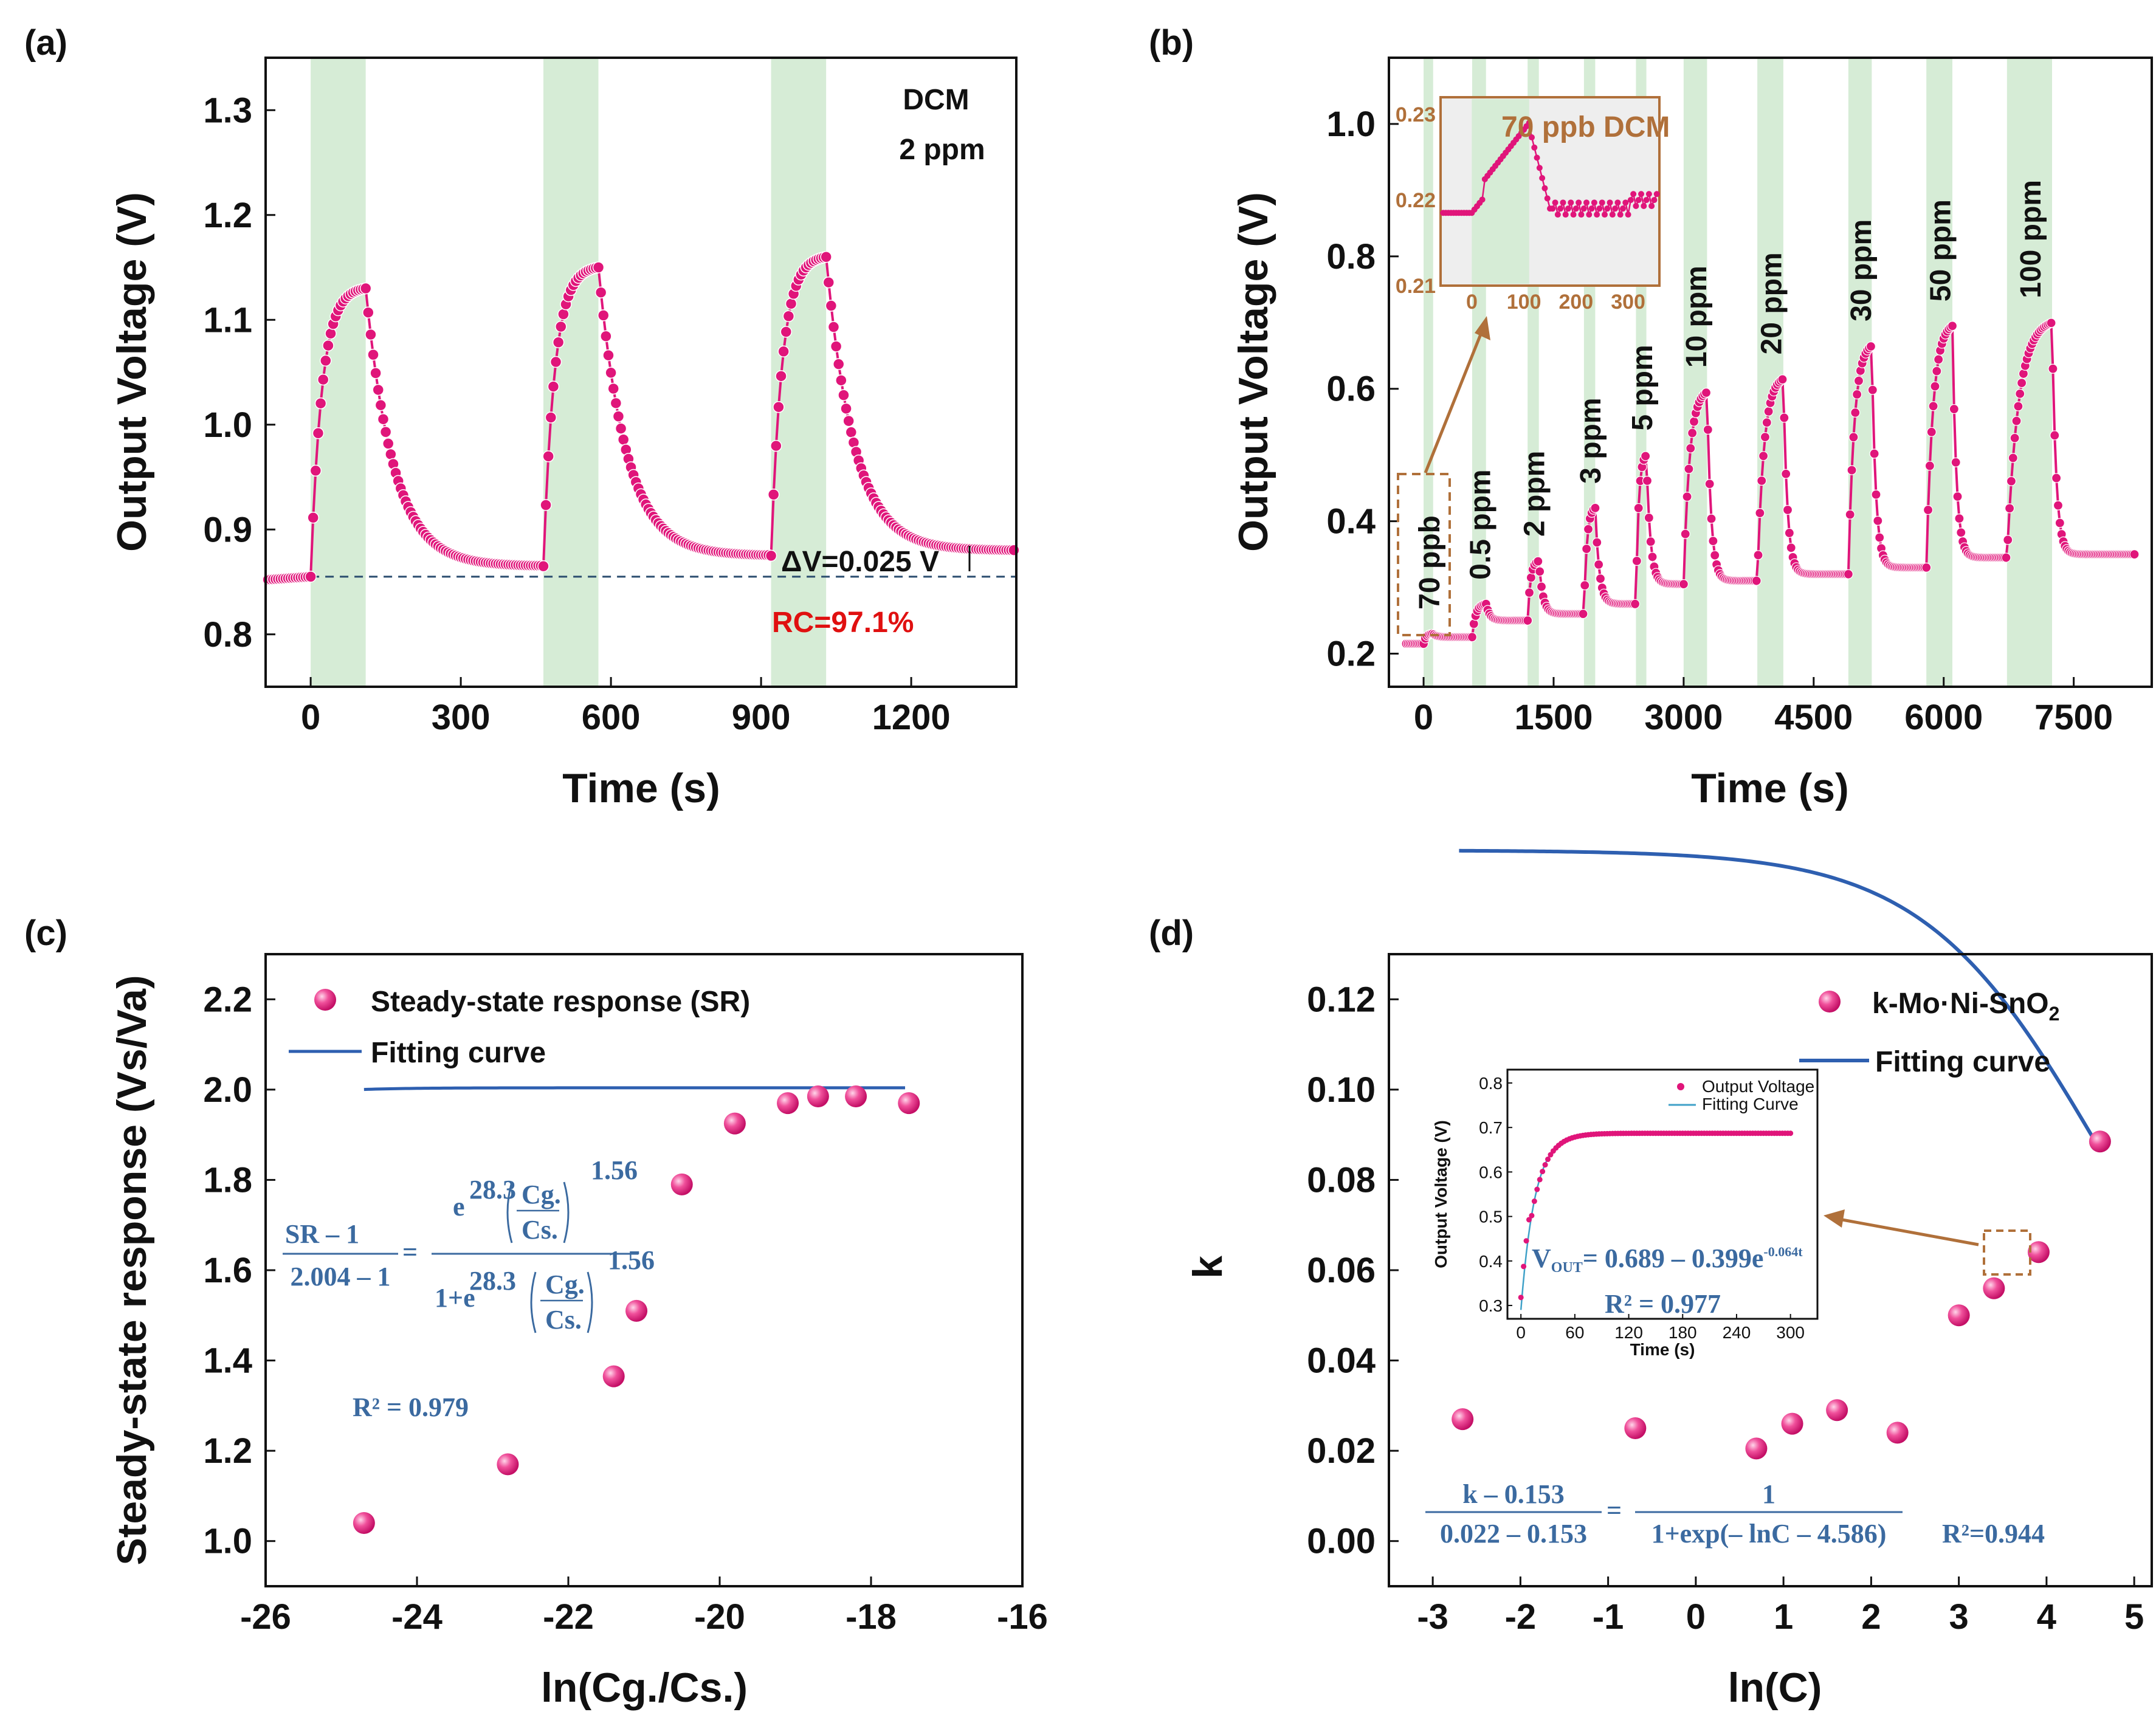 The height and width of the screenshot is (1726, 2156). What do you see at coordinates (310, 717) in the screenshot?
I see `panel-a-x-label: 0` at bounding box center [310, 717].